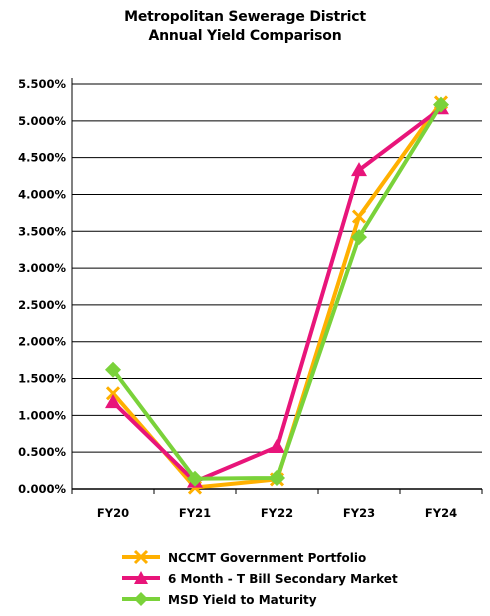 The image size is (490, 616). What do you see at coordinates (42, 379) in the screenshot?
I see `y-tick-label: 1.500%` at bounding box center [42, 379].